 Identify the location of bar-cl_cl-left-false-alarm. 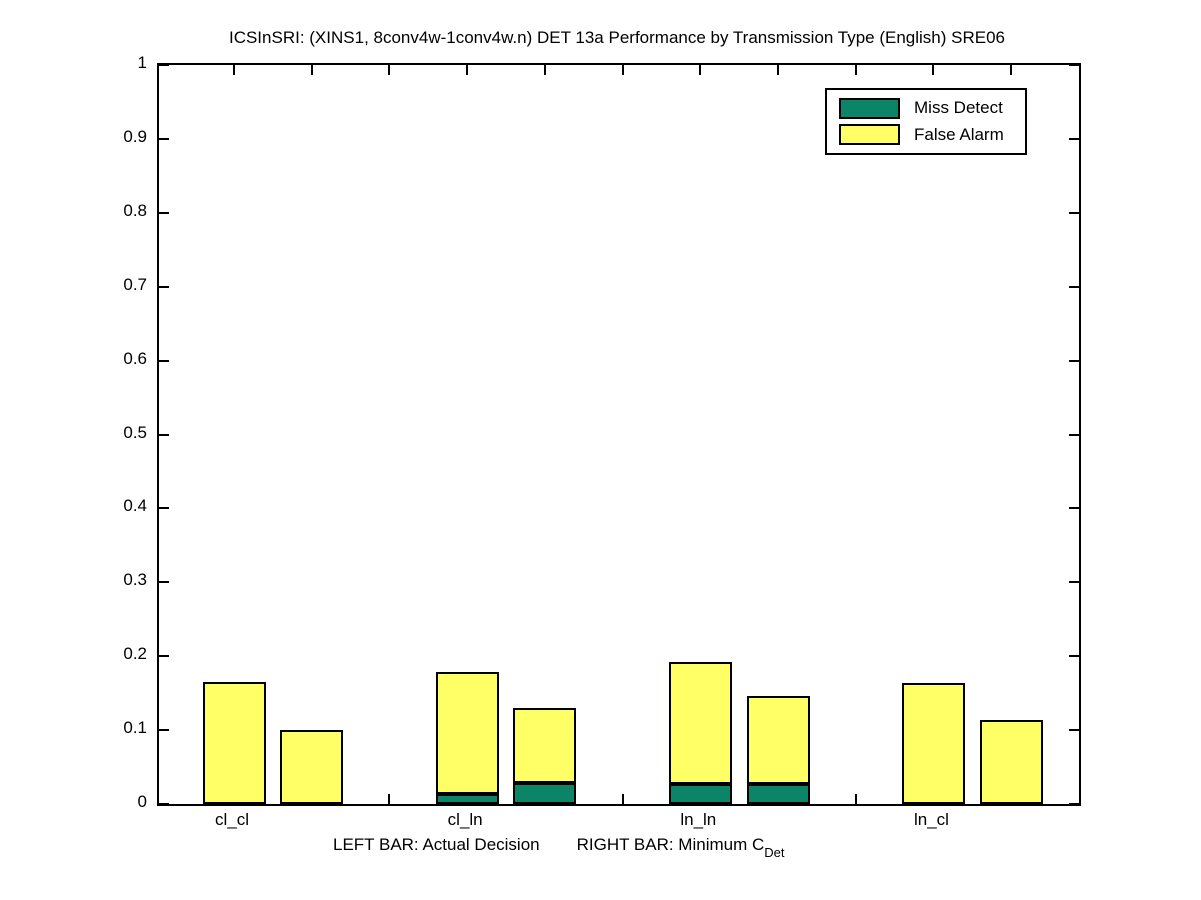
(234, 743).